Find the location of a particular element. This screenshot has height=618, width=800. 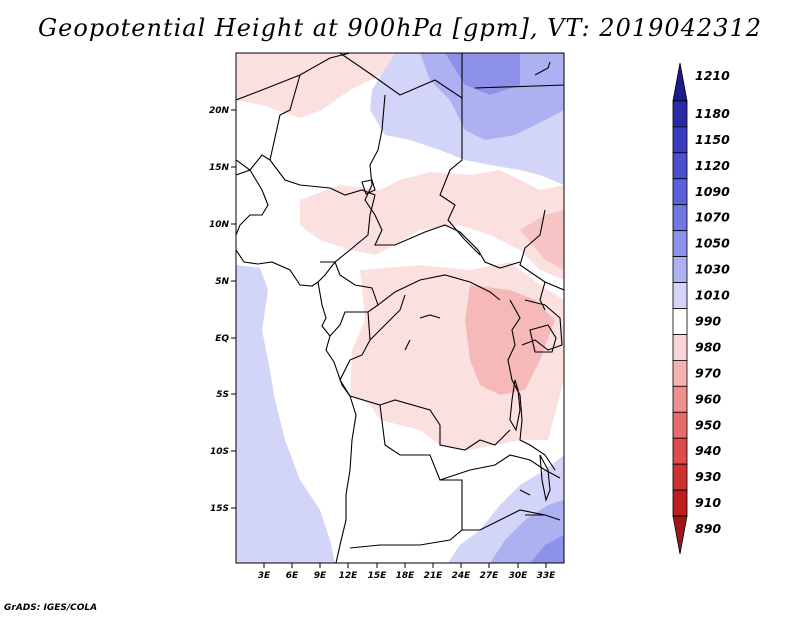

lat-label-10n: 10N is located at coordinates (219, 225).